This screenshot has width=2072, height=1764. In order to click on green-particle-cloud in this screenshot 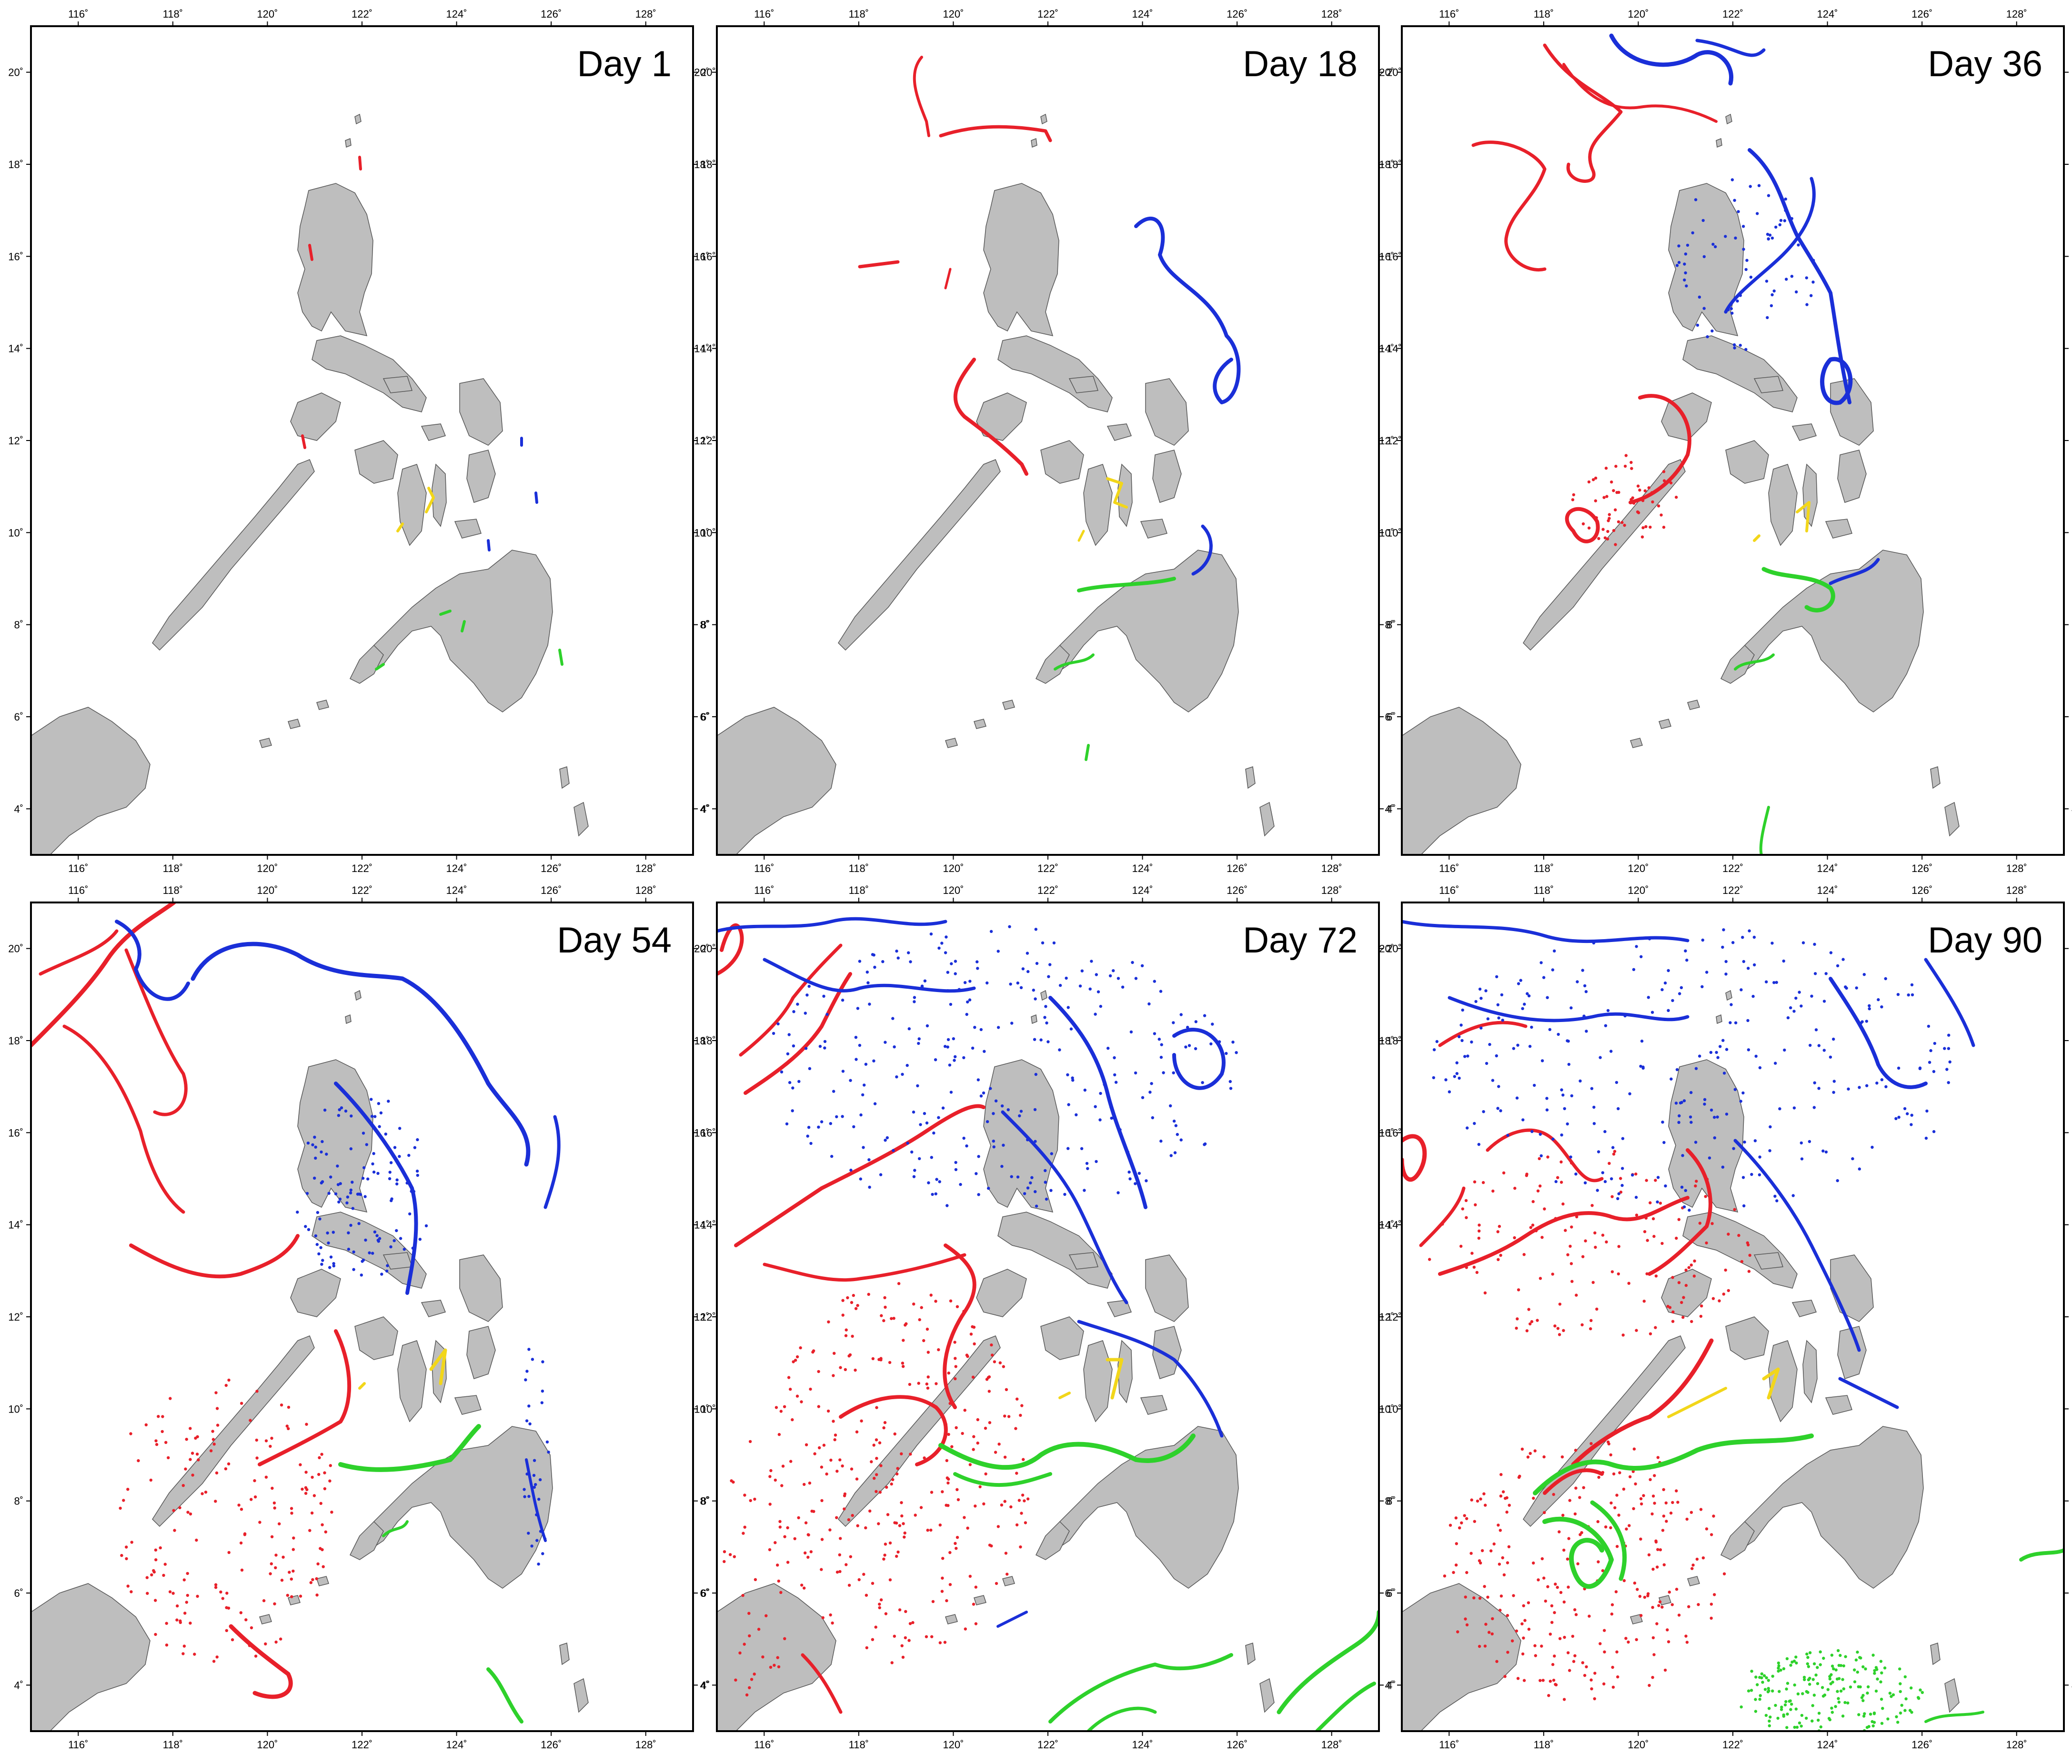, I will do `click(1832, 1690)`.